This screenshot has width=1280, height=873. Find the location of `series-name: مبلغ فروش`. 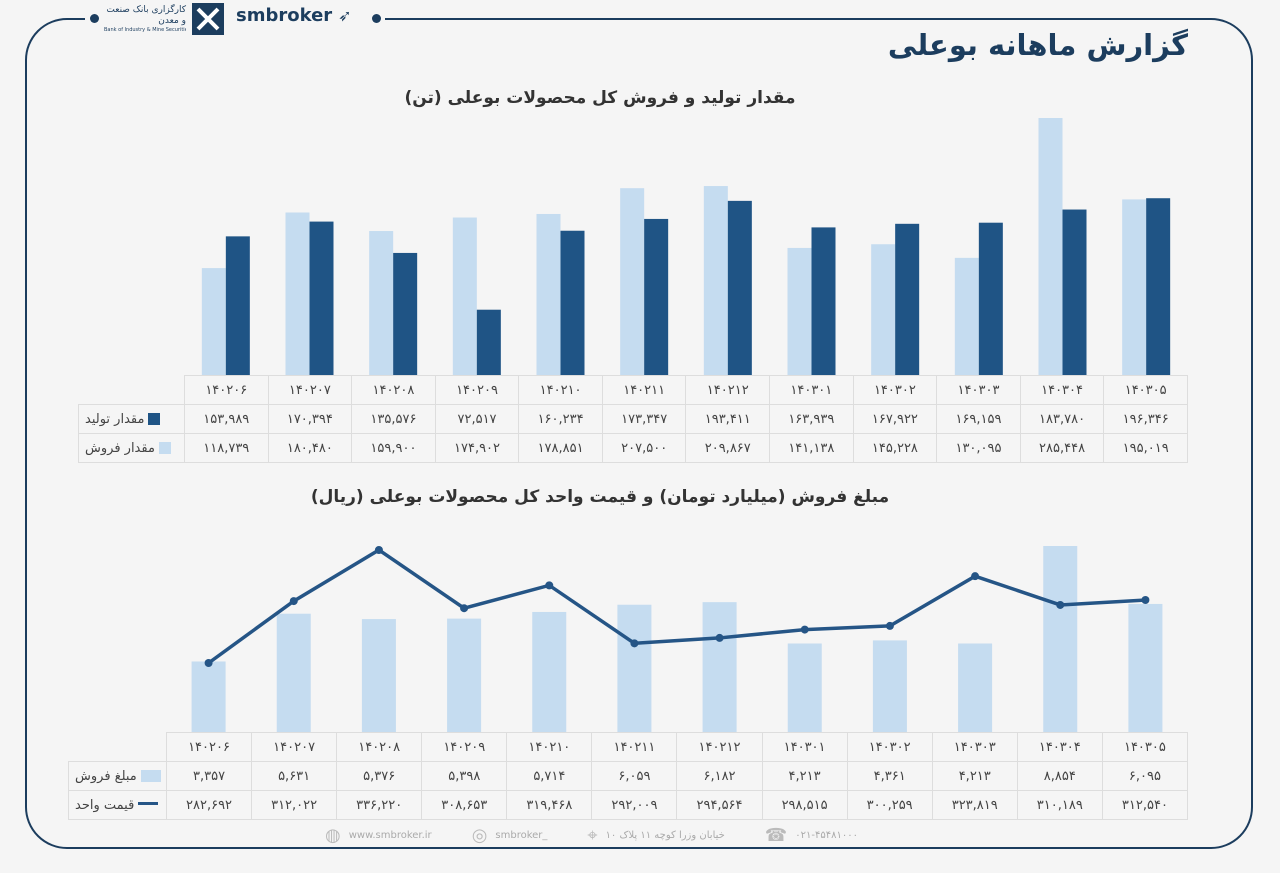

series-name: مبلغ فروش is located at coordinates (106, 776).